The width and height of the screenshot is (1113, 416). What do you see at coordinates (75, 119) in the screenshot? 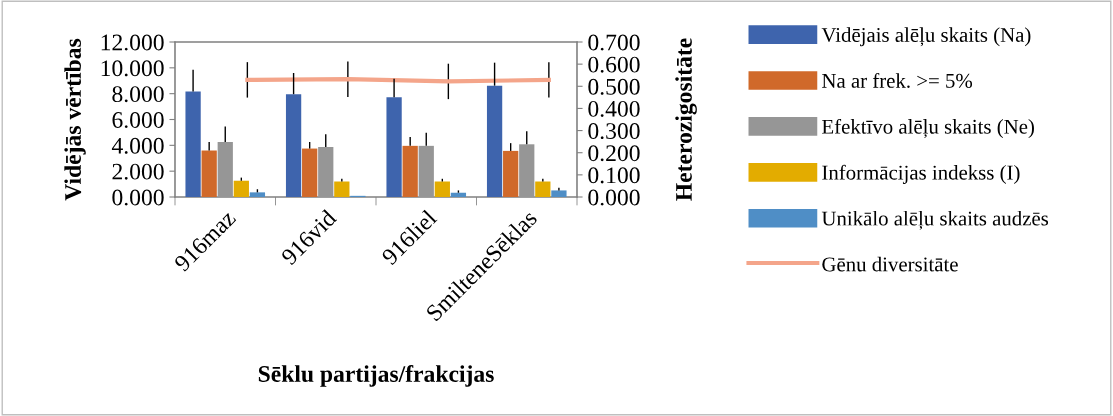
I see `y-axis-title: Vidējās vērtības` at bounding box center [75, 119].